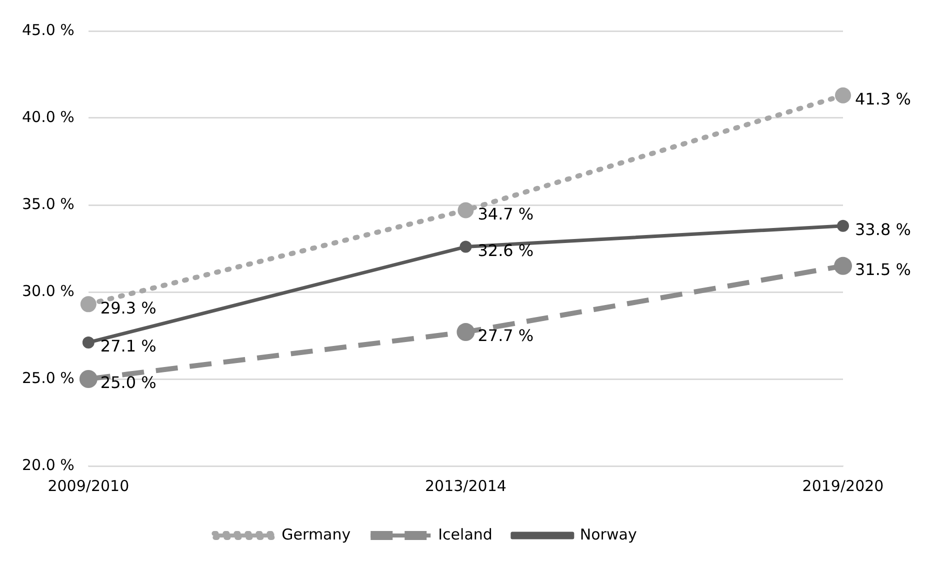  What do you see at coordinates (48, 203) in the screenshot?
I see `y-tick-label: 35.0 %` at bounding box center [48, 203].